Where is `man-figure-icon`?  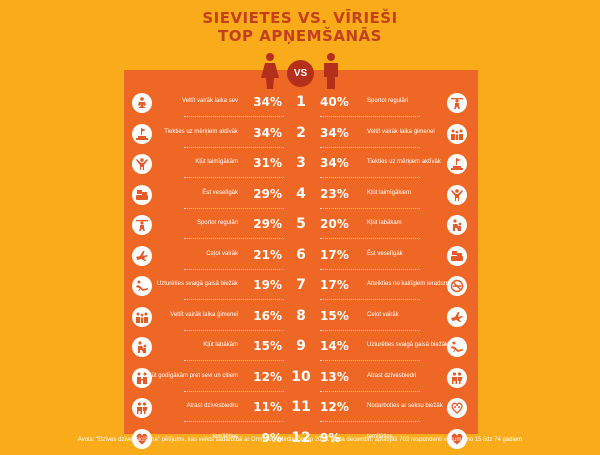
man-figure-icon is located at coordinates (331, 71).